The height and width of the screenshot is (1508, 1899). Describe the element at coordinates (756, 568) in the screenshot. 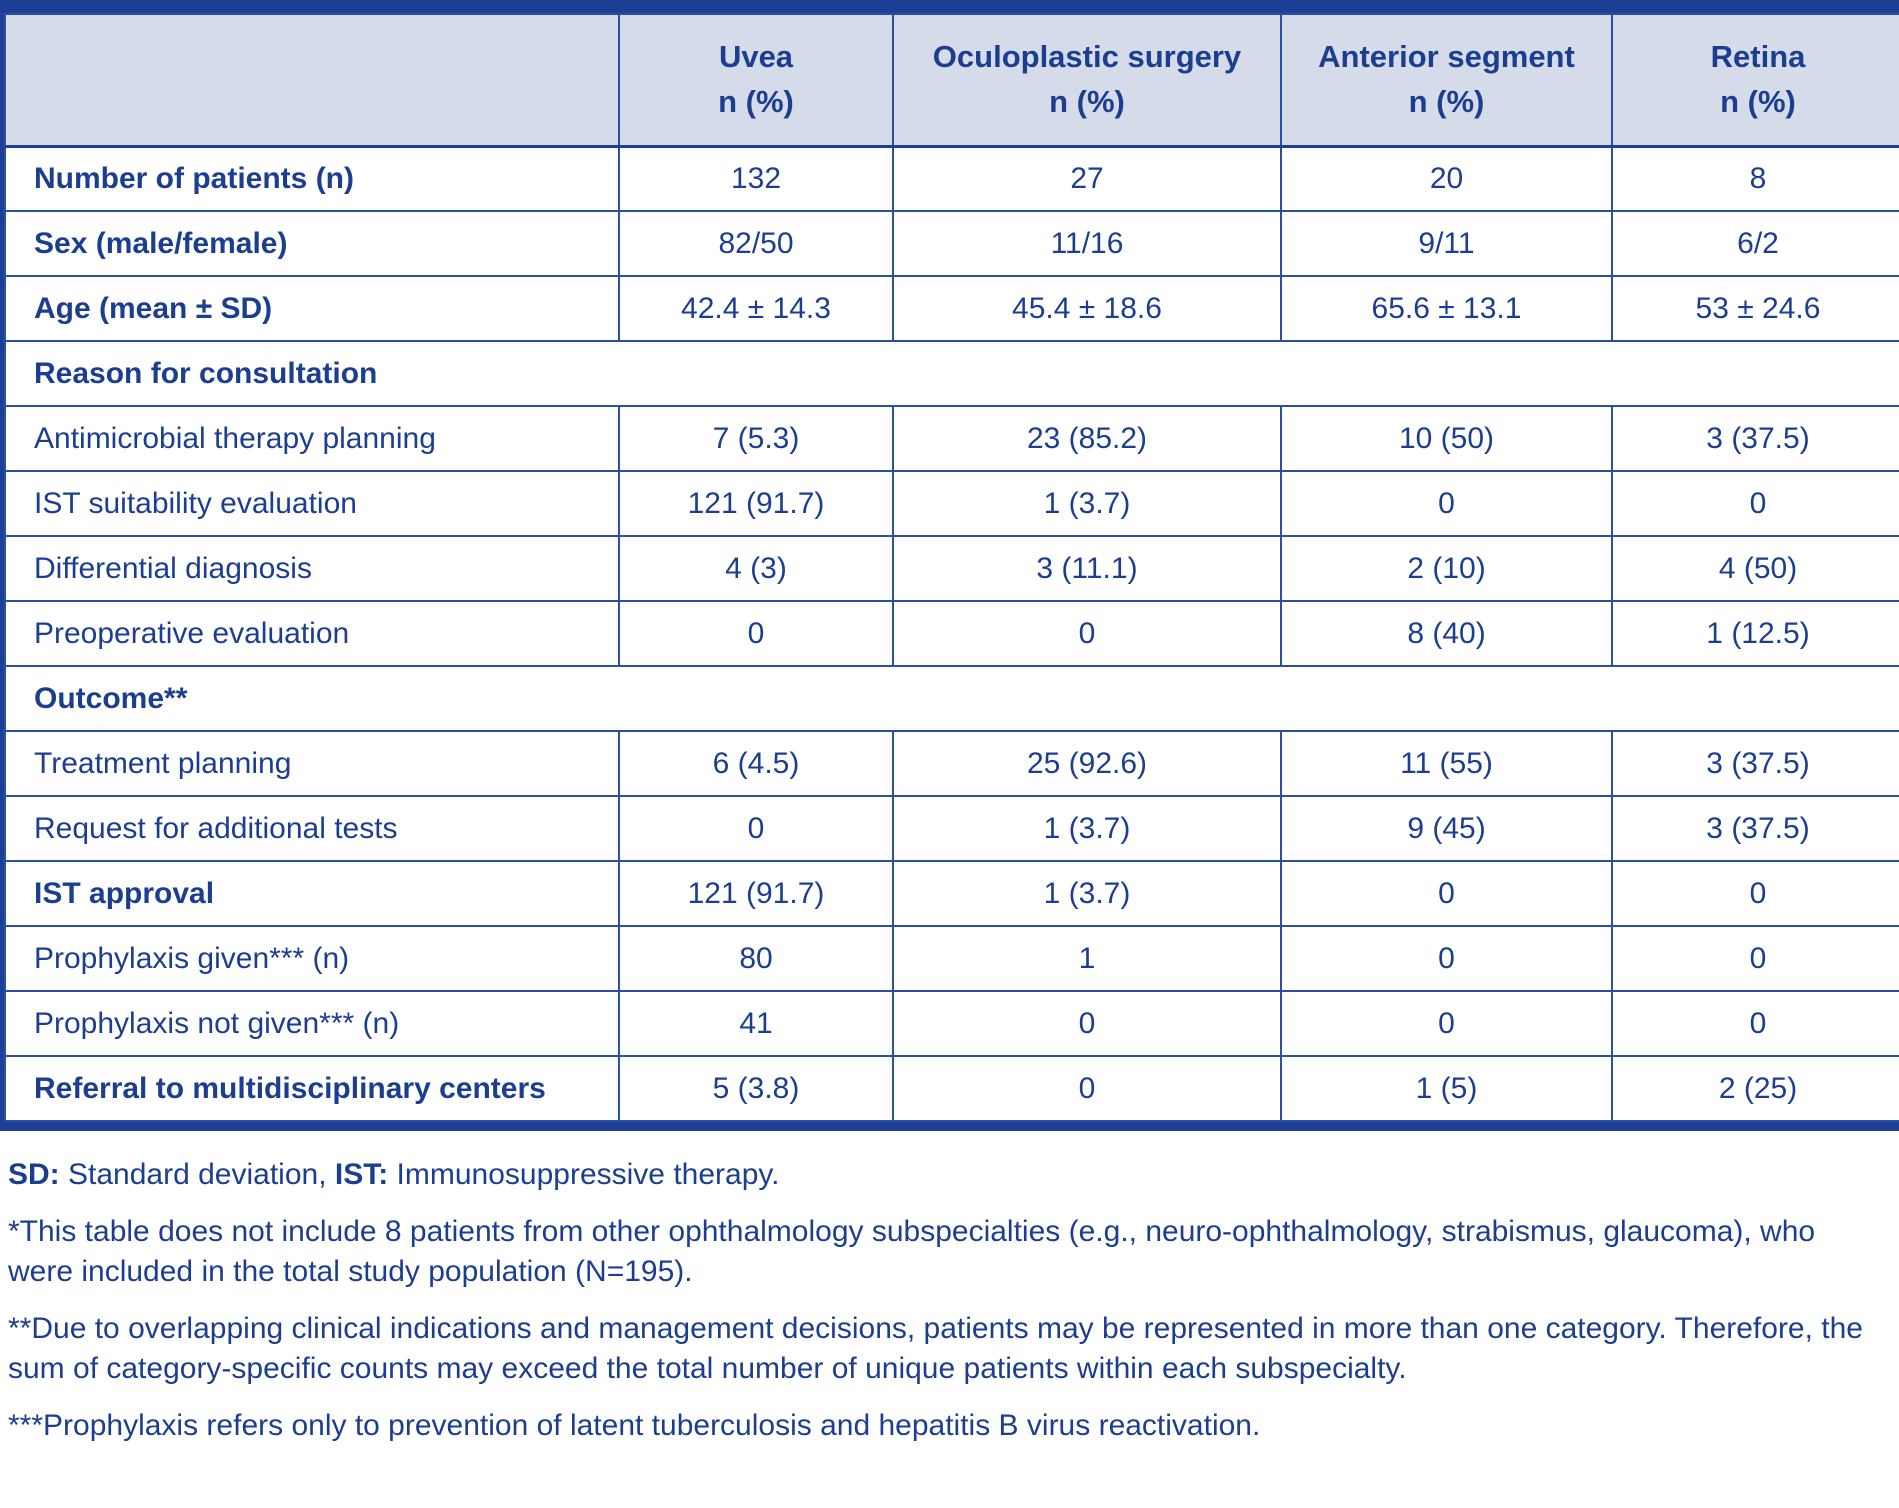

I see `cell-value: 4 (3)` at that location.